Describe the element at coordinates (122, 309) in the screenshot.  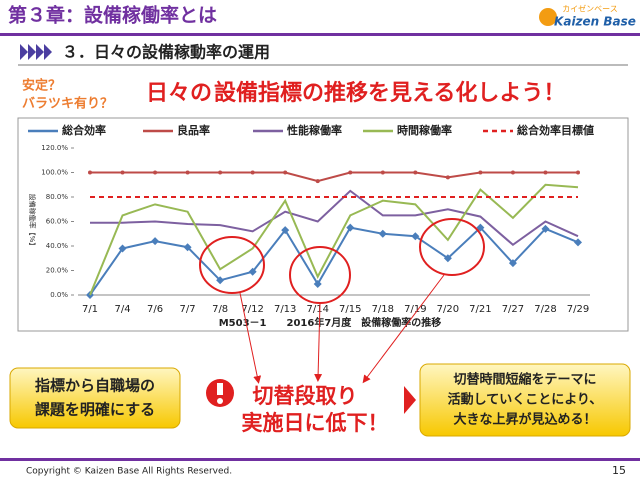
I see `x-tick-label: 7/4` at that location.